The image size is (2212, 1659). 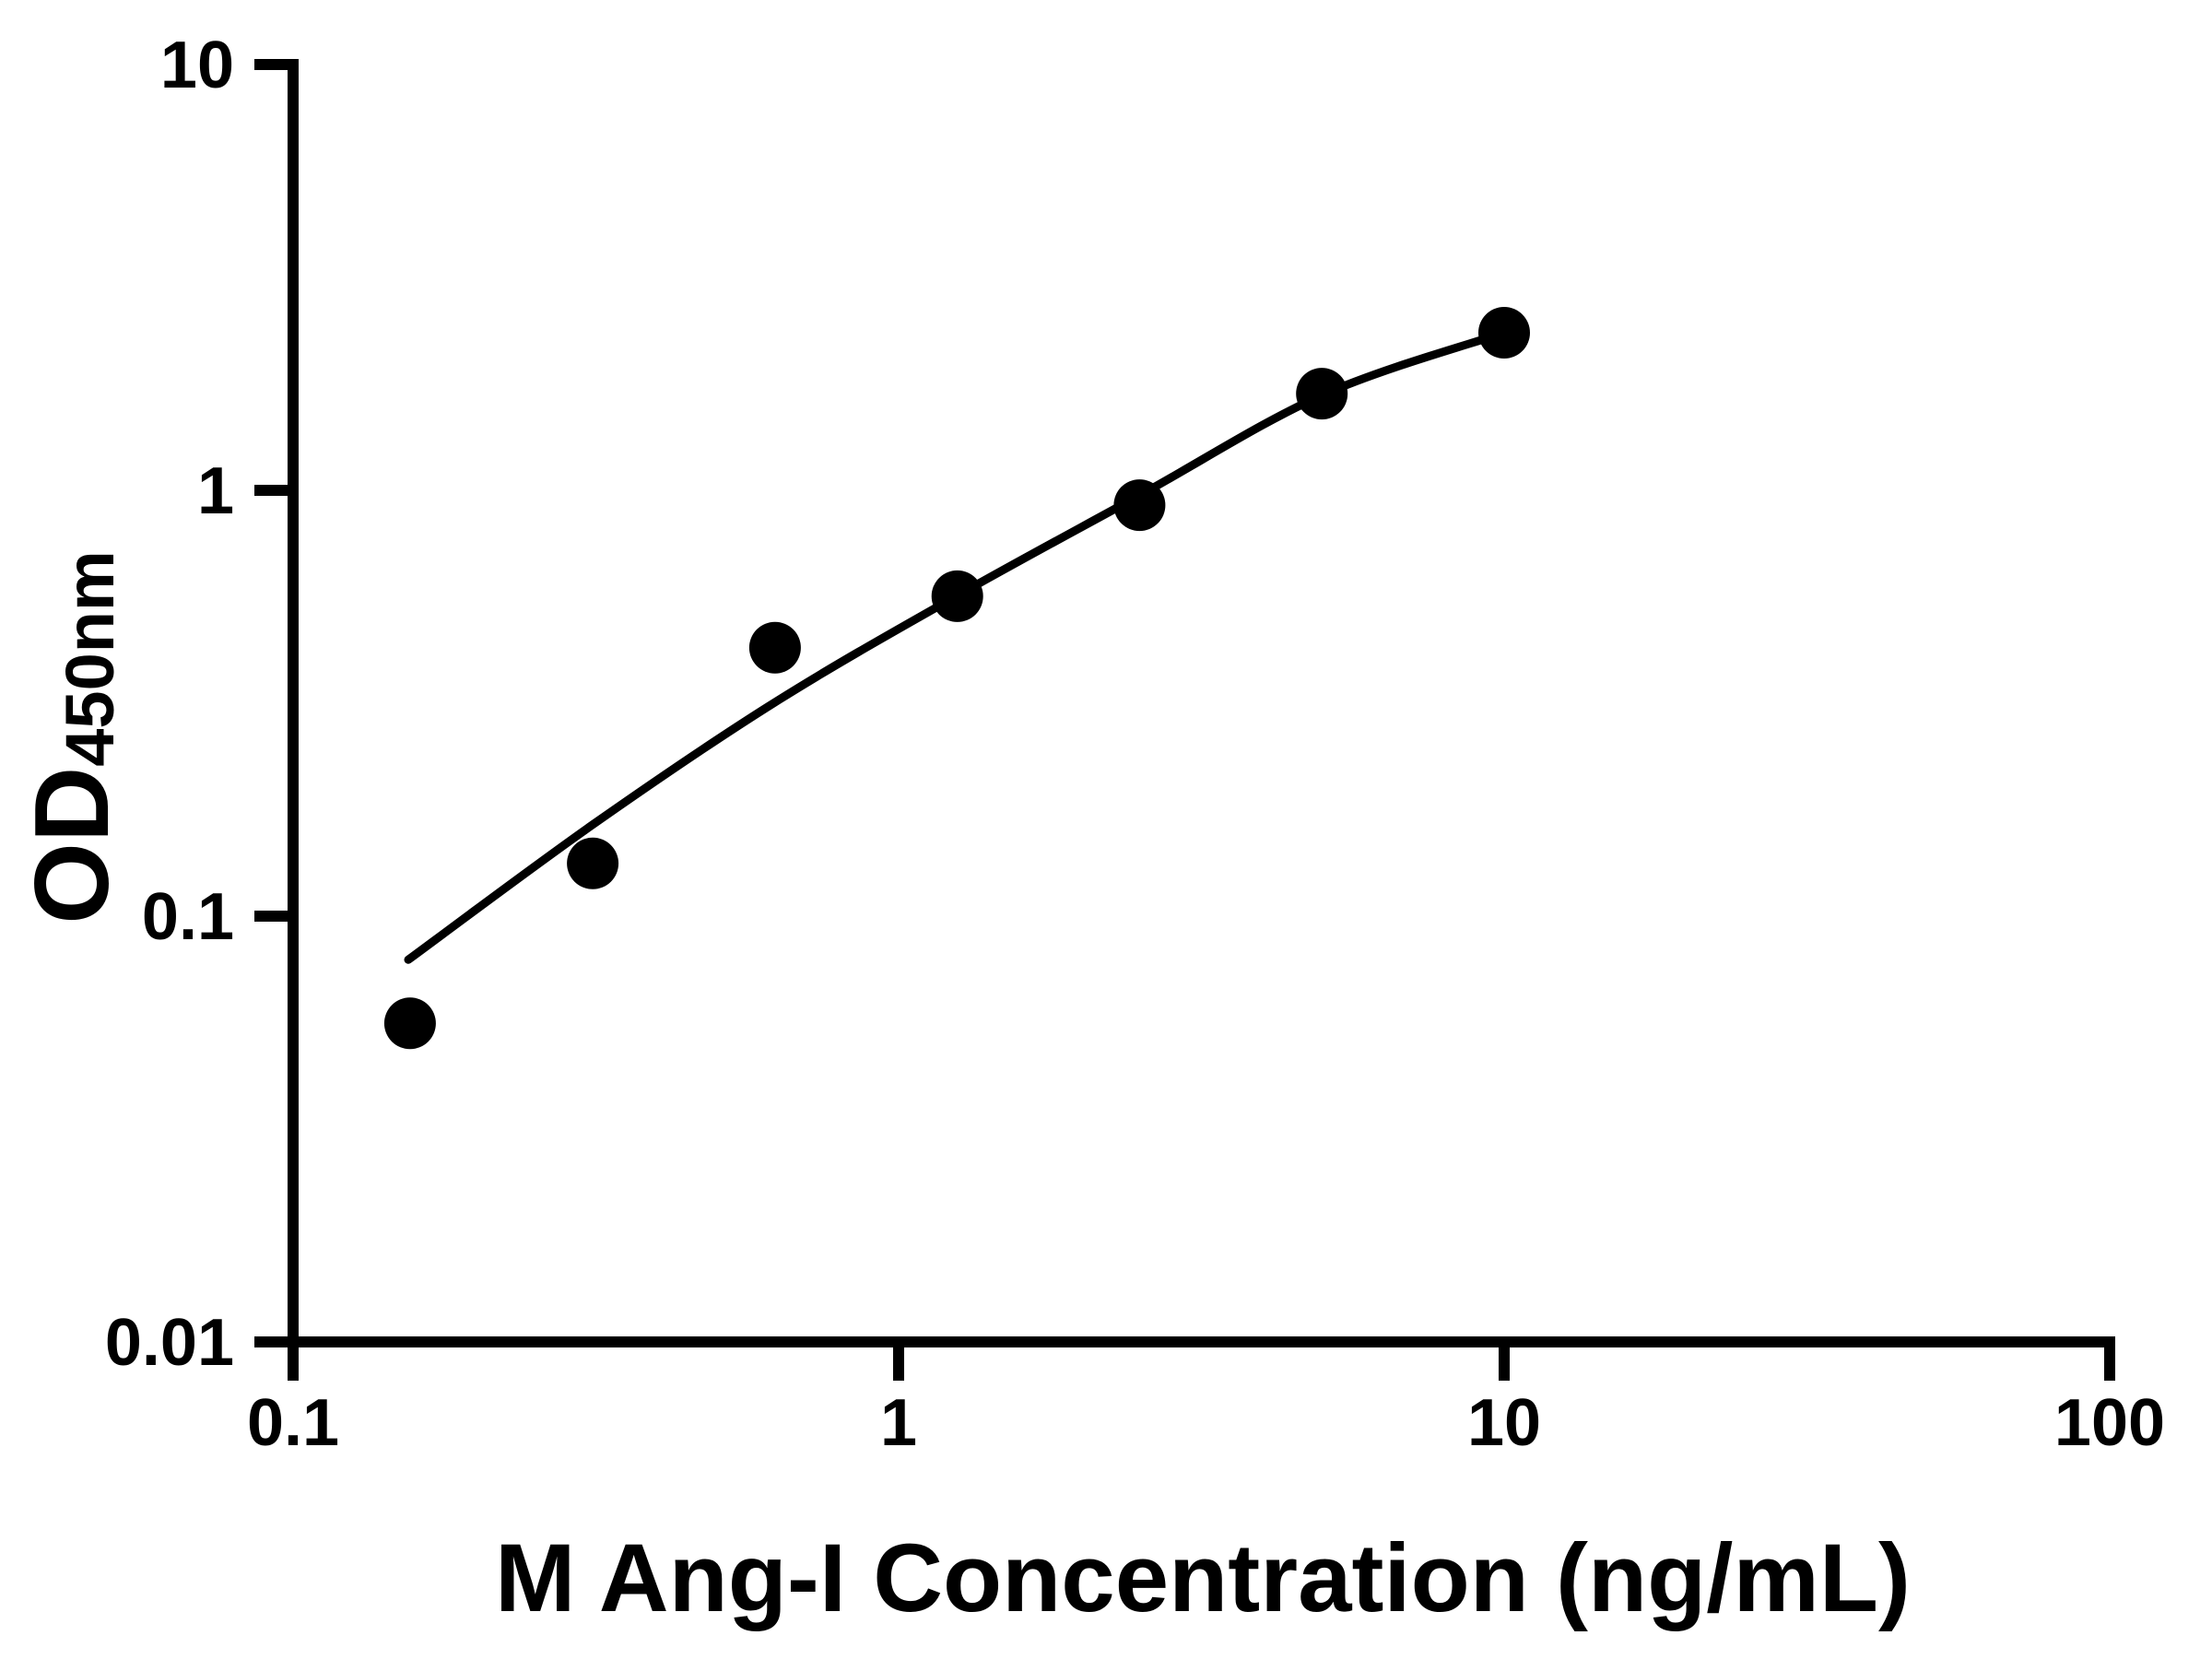 What do you see at coordinates (188, 917) in the screenshot?
I see `y-tick-label-0.1: 0.1` at bounding box center [188, 917].